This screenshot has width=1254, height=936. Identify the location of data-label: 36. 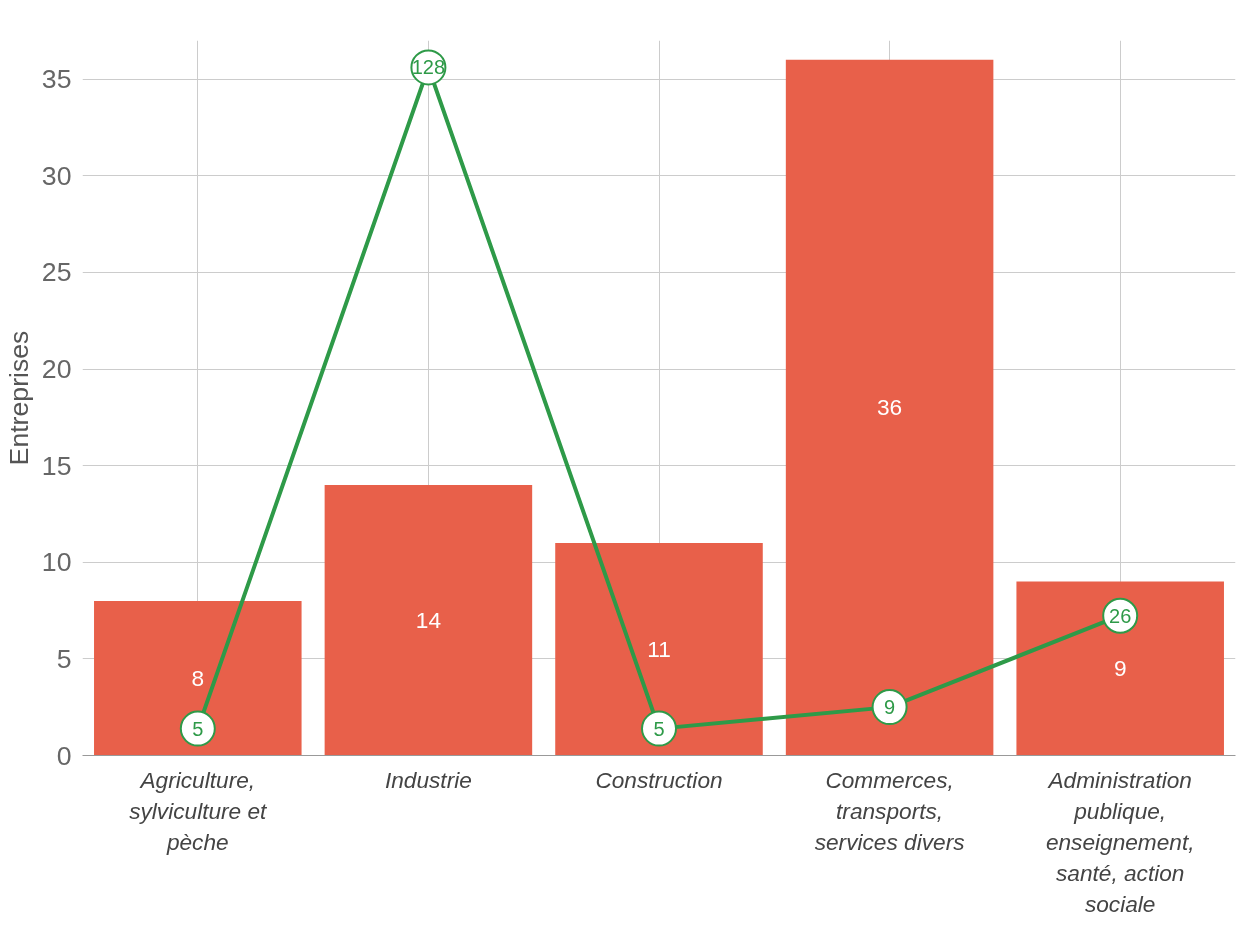
(890, 407).